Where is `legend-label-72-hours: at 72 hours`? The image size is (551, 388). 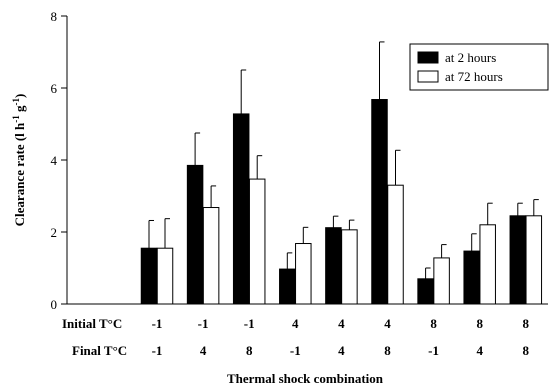 legend-label-72-hours: at 72 hours is located at coordinates (474, 76).